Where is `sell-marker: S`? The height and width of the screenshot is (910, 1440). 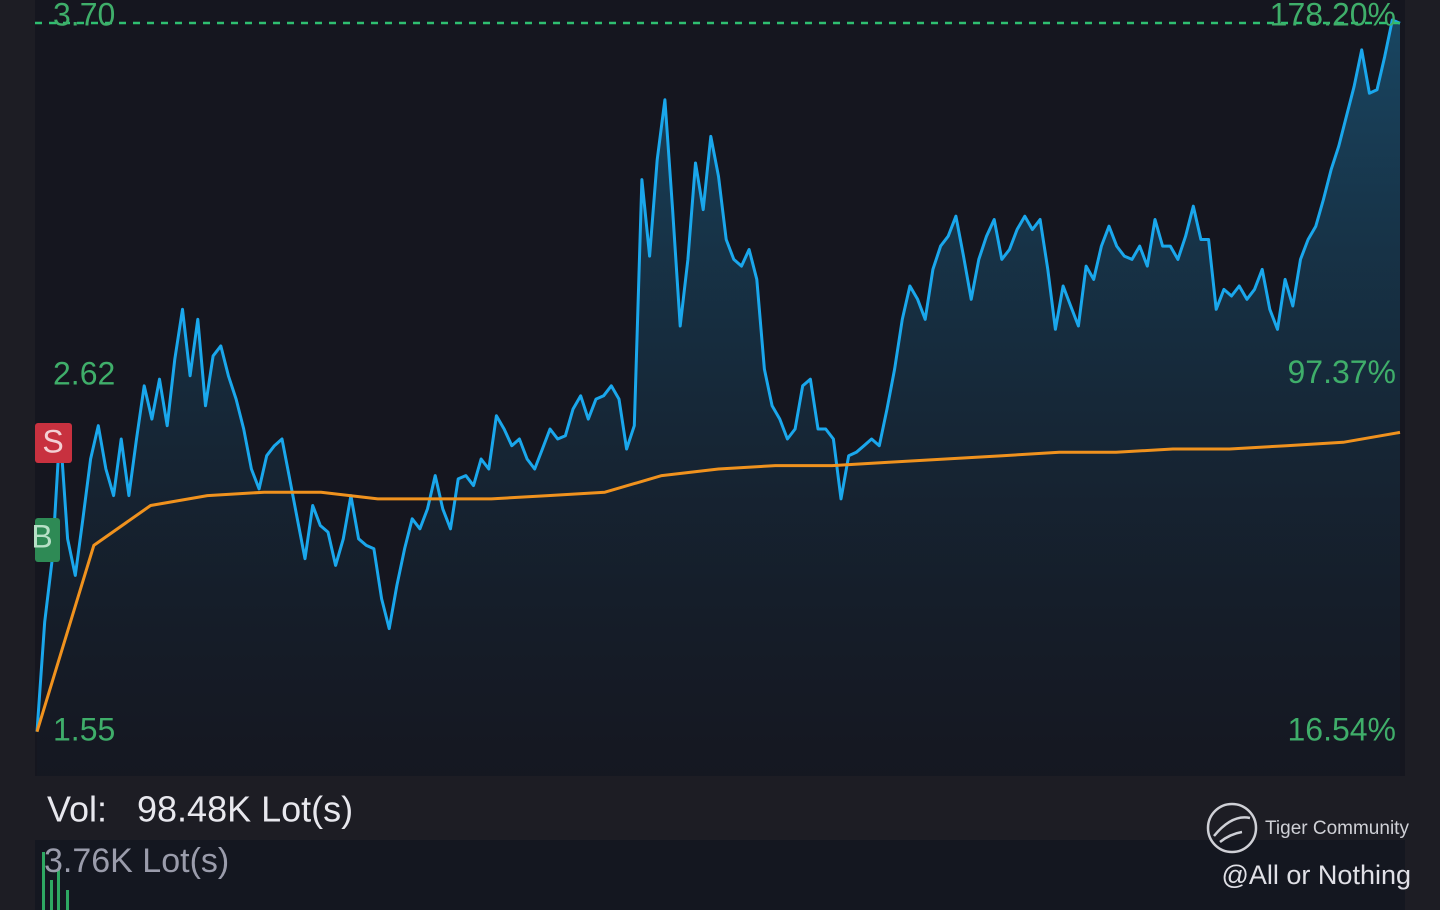 sell-marker: S is located at coordinates (53, 443).